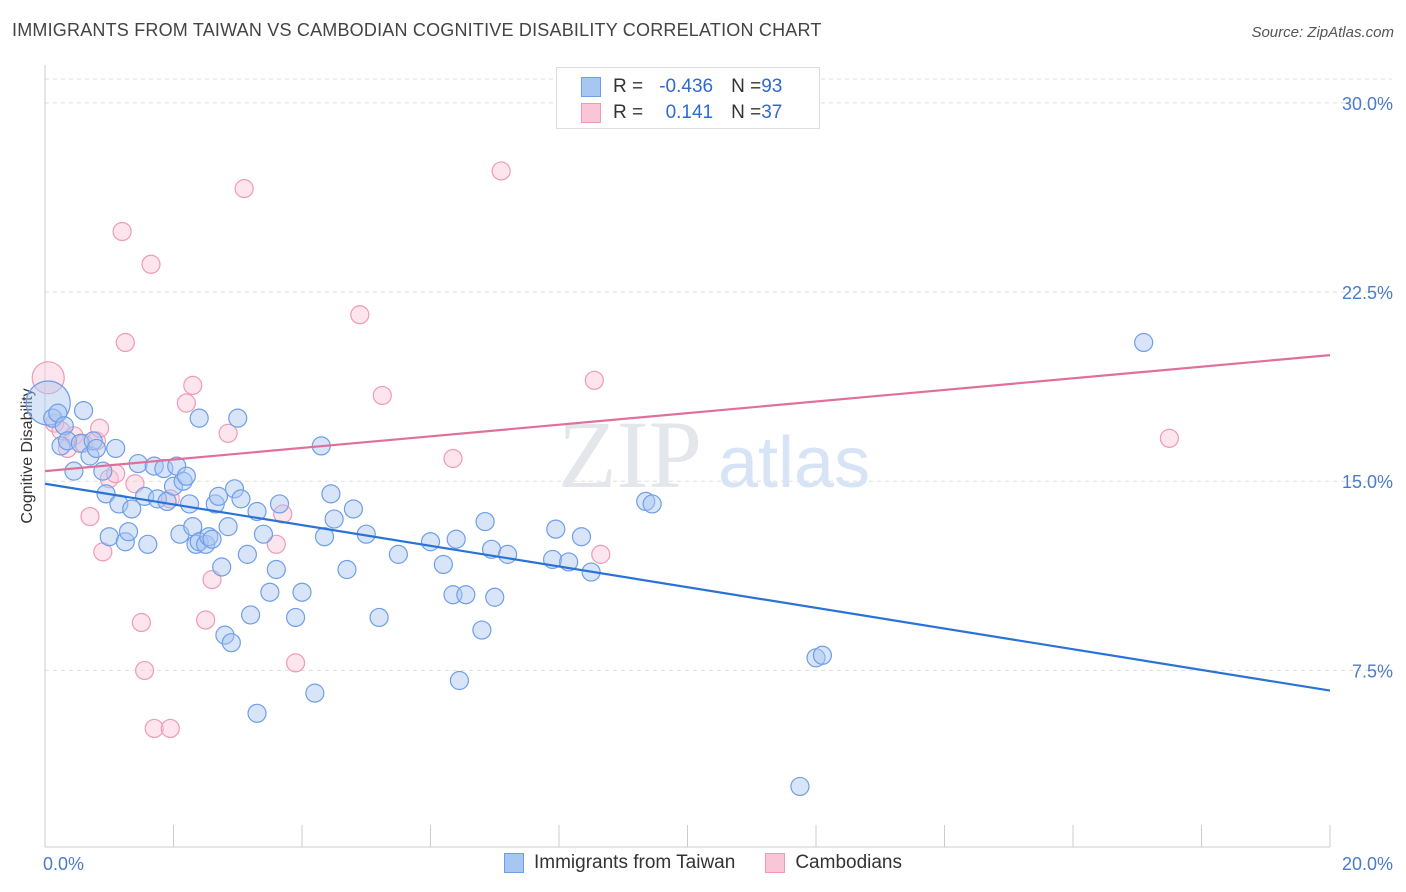  I want to click on legend-label-taiwan: Immigrants from Taiwan, so click(635, 862).